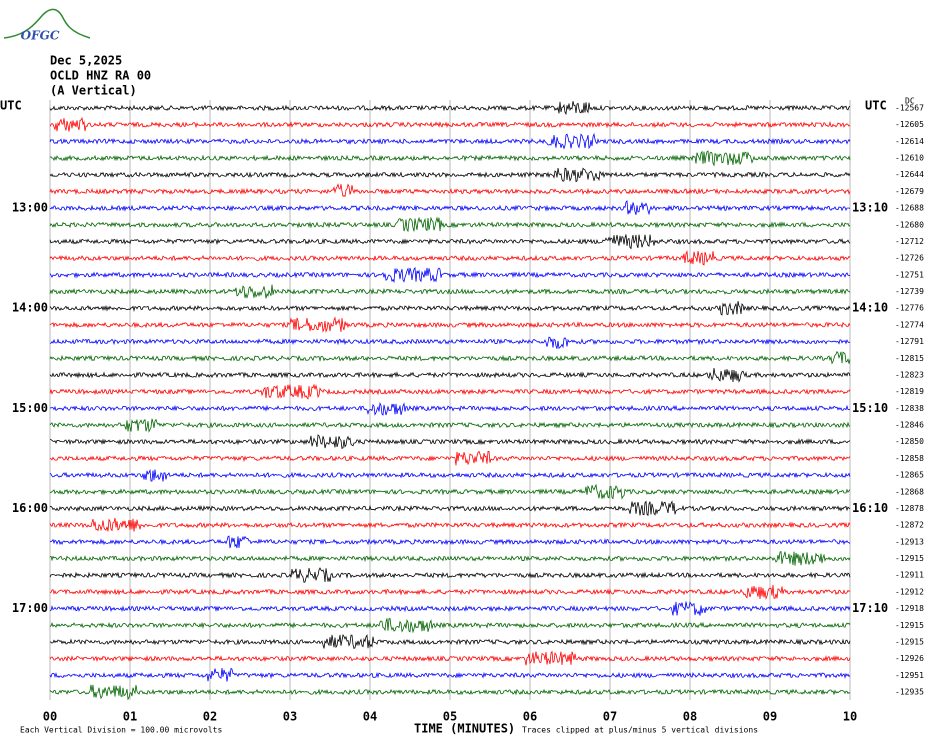  Describe the element at coordinates (47, 23) in the screenshot. I see `logo-curve` at that location.